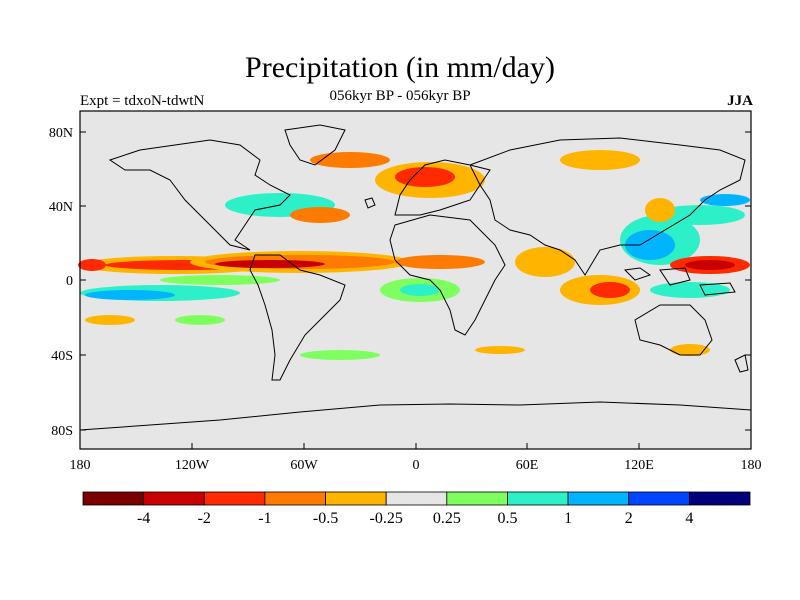 This screenshot has height=600, width=800. Describe the element at coordinates (142, 101) in the screenshot. I see `experiment-label: Expt = tdxoN-tdwtN` at that location.